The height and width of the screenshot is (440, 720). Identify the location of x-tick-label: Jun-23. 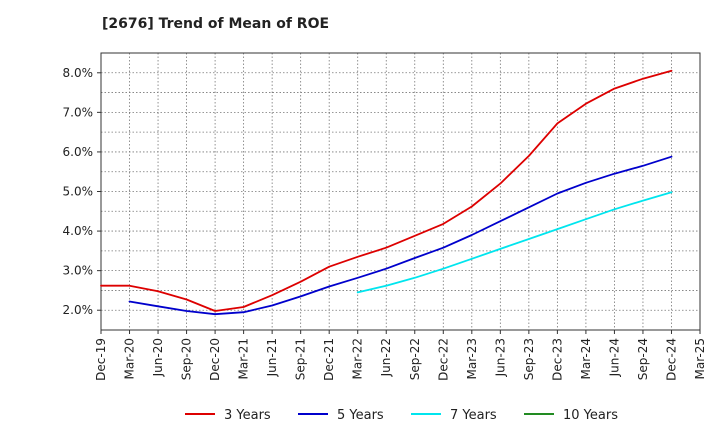
(500, 357).